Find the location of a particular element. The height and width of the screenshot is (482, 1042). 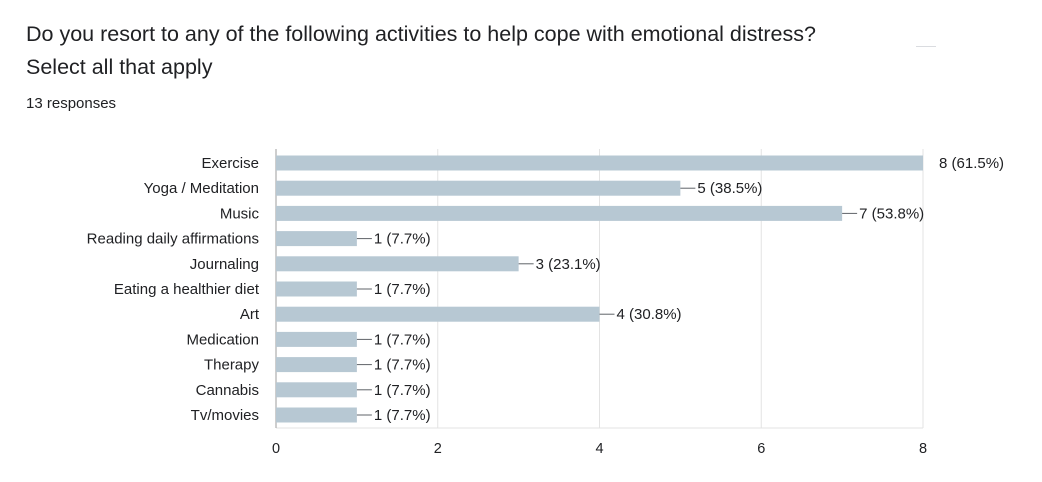

data-label: 4 (30.8%) is located at coordinates (649, 314).